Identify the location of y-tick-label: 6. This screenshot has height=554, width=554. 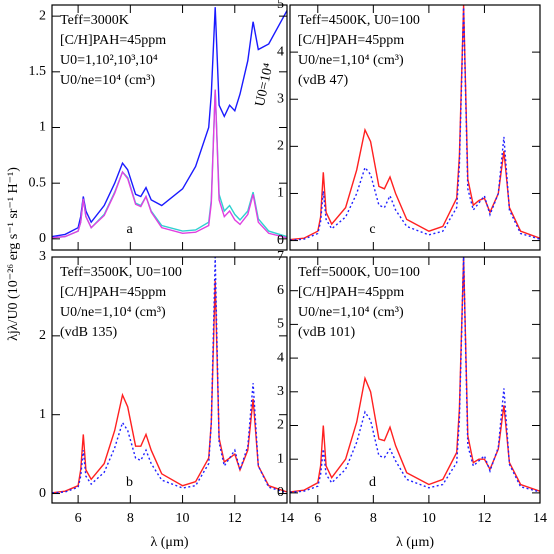
(280, 290).